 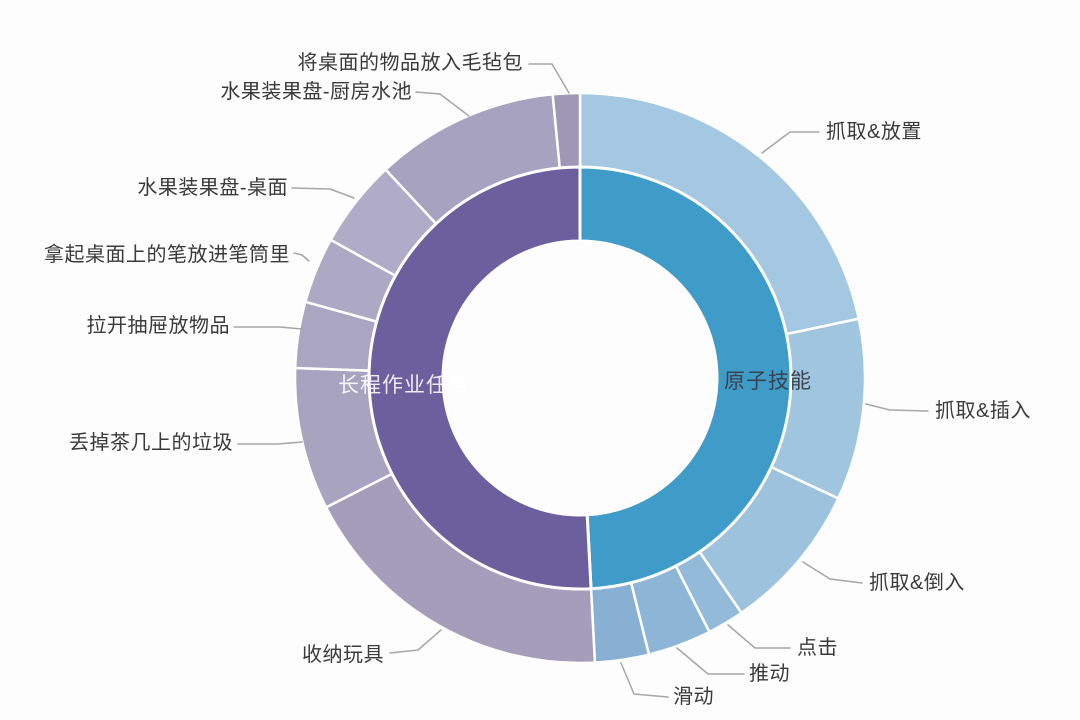 I want to click on leader-line-grasp-place, so click(x=790, y=142).